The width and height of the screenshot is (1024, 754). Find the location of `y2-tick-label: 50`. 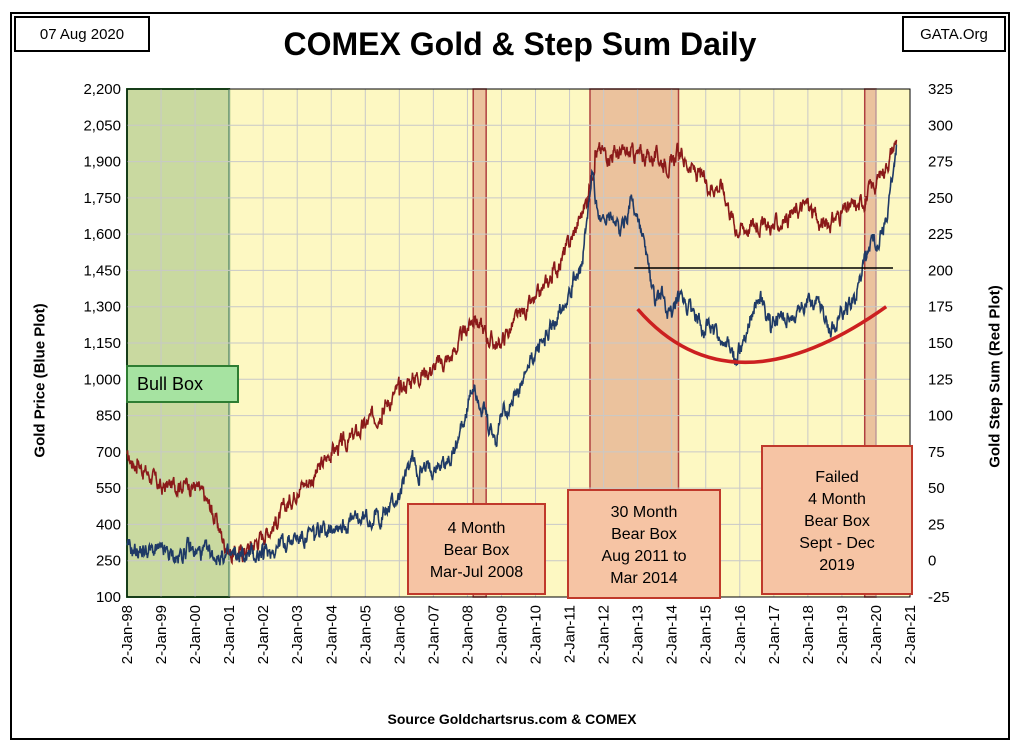

y2-tick-label: 50 is located at coordinates (936, 488).